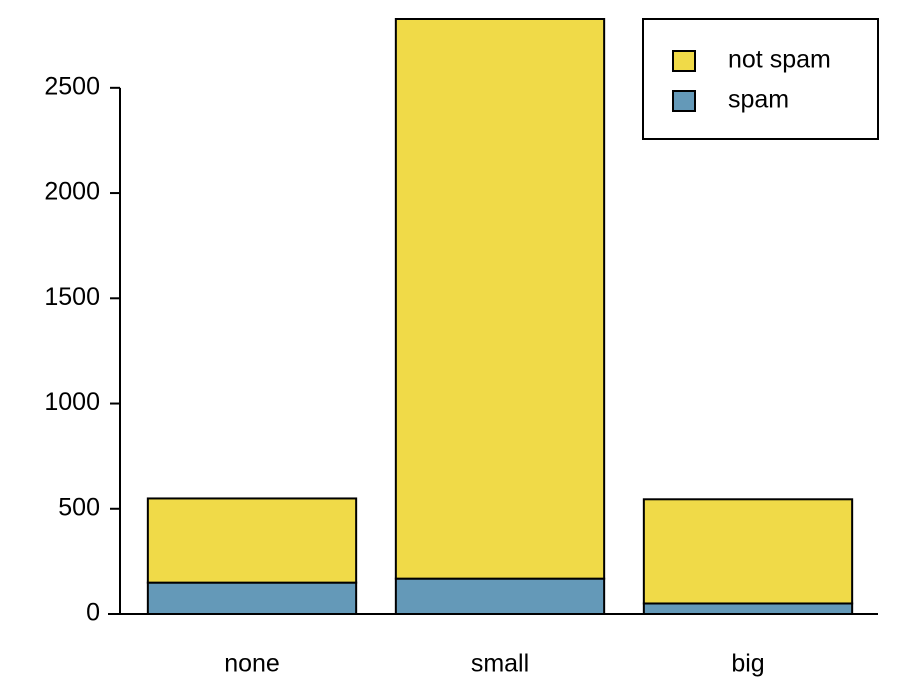 This screenshot has width=900, height=700. I want to click on legend-label: spam, so click(758, 100).